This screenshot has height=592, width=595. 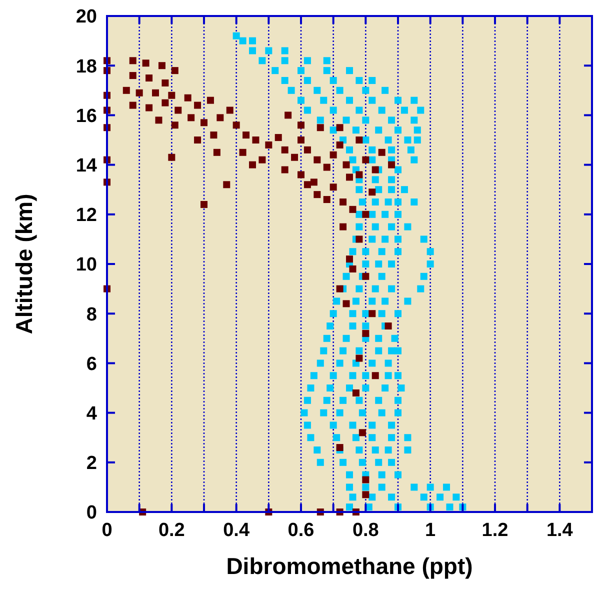 I want to click on y-tick-label: 16, so click(x=86, y=116).